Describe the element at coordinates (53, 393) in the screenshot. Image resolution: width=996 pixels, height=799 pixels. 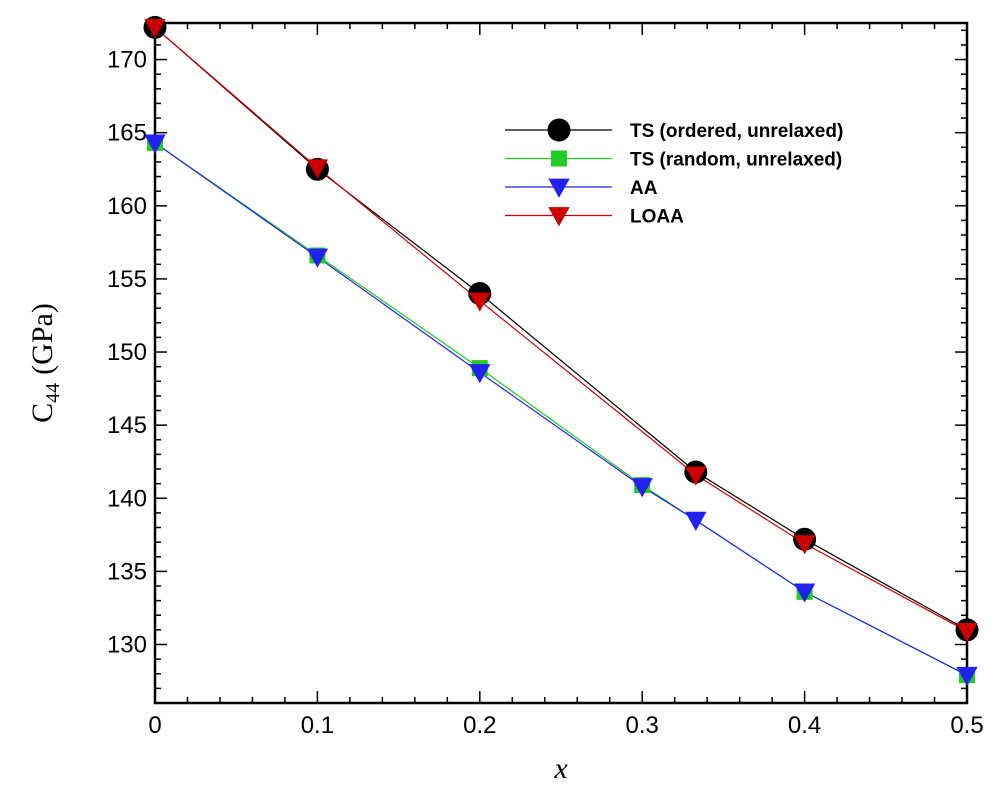
I see `y-axis-title-subscript: 44` at that location.